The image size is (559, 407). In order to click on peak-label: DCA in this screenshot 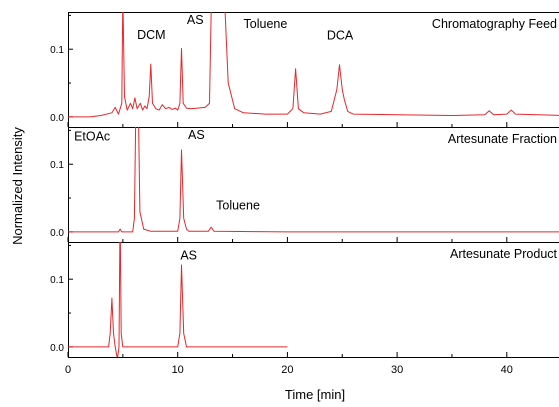, I will do `click(340, 36)`.